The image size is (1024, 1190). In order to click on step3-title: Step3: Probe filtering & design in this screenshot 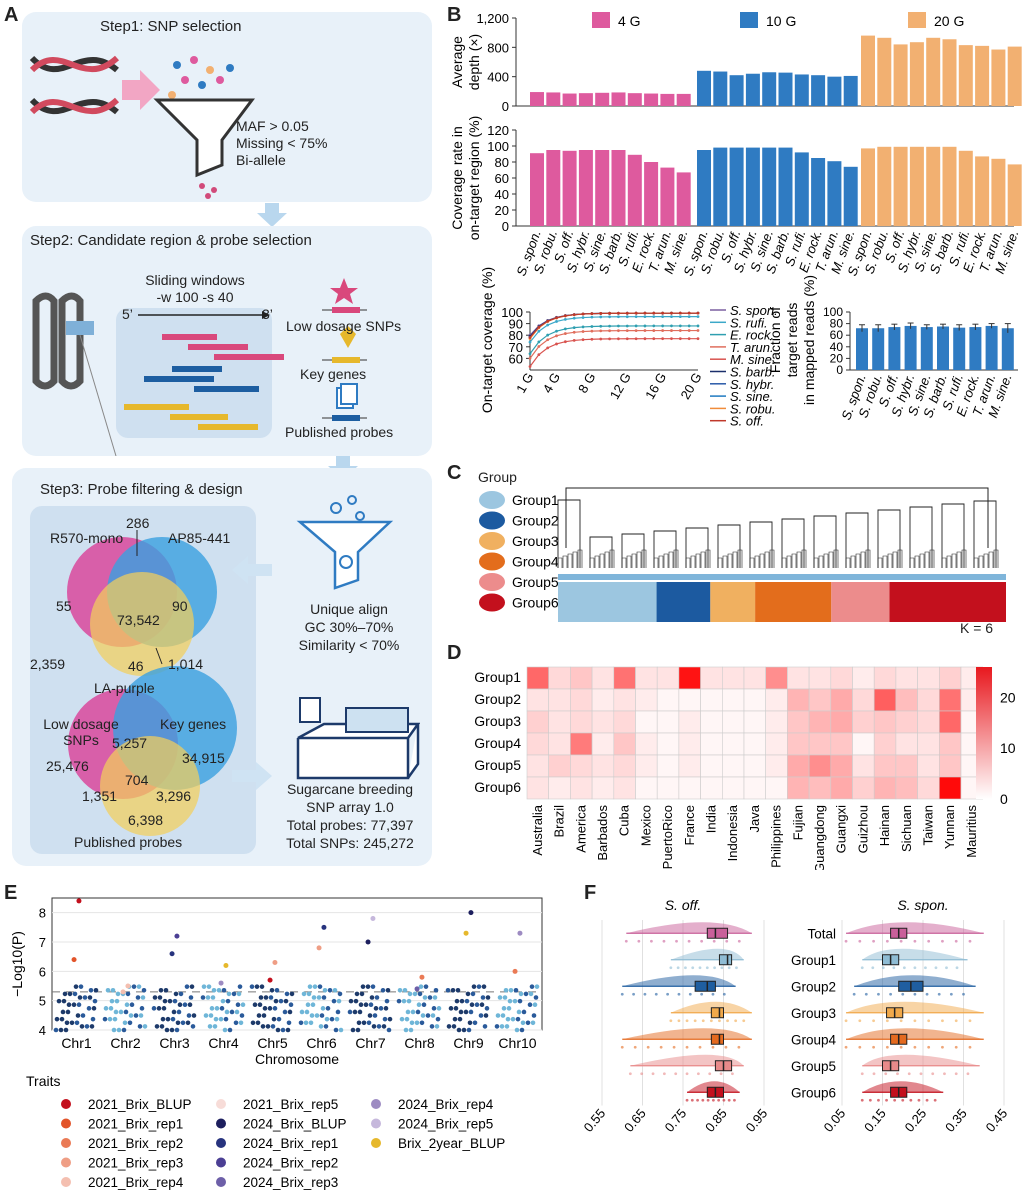, I will do `click(141, 489)`.